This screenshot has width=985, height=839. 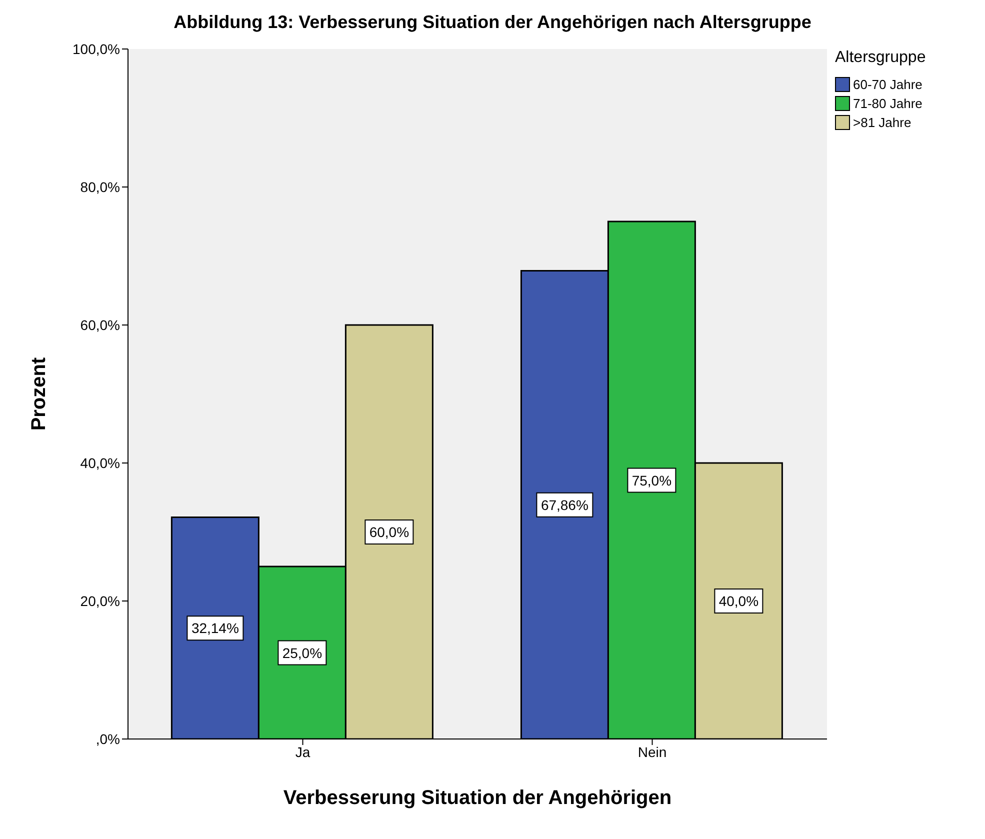 What do you see at coordinates (738, 601) in the screenshot?
I see `data-label: 40,0%` at bounding box center [738, 601].